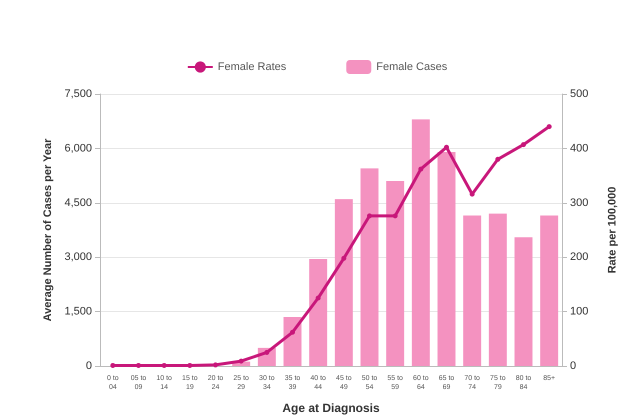 The height and width of the screenshot is (419, 634). Describe the element at coordinates (412, 67) in the screenshot. I see `legend-label: Female Cases` at that location.